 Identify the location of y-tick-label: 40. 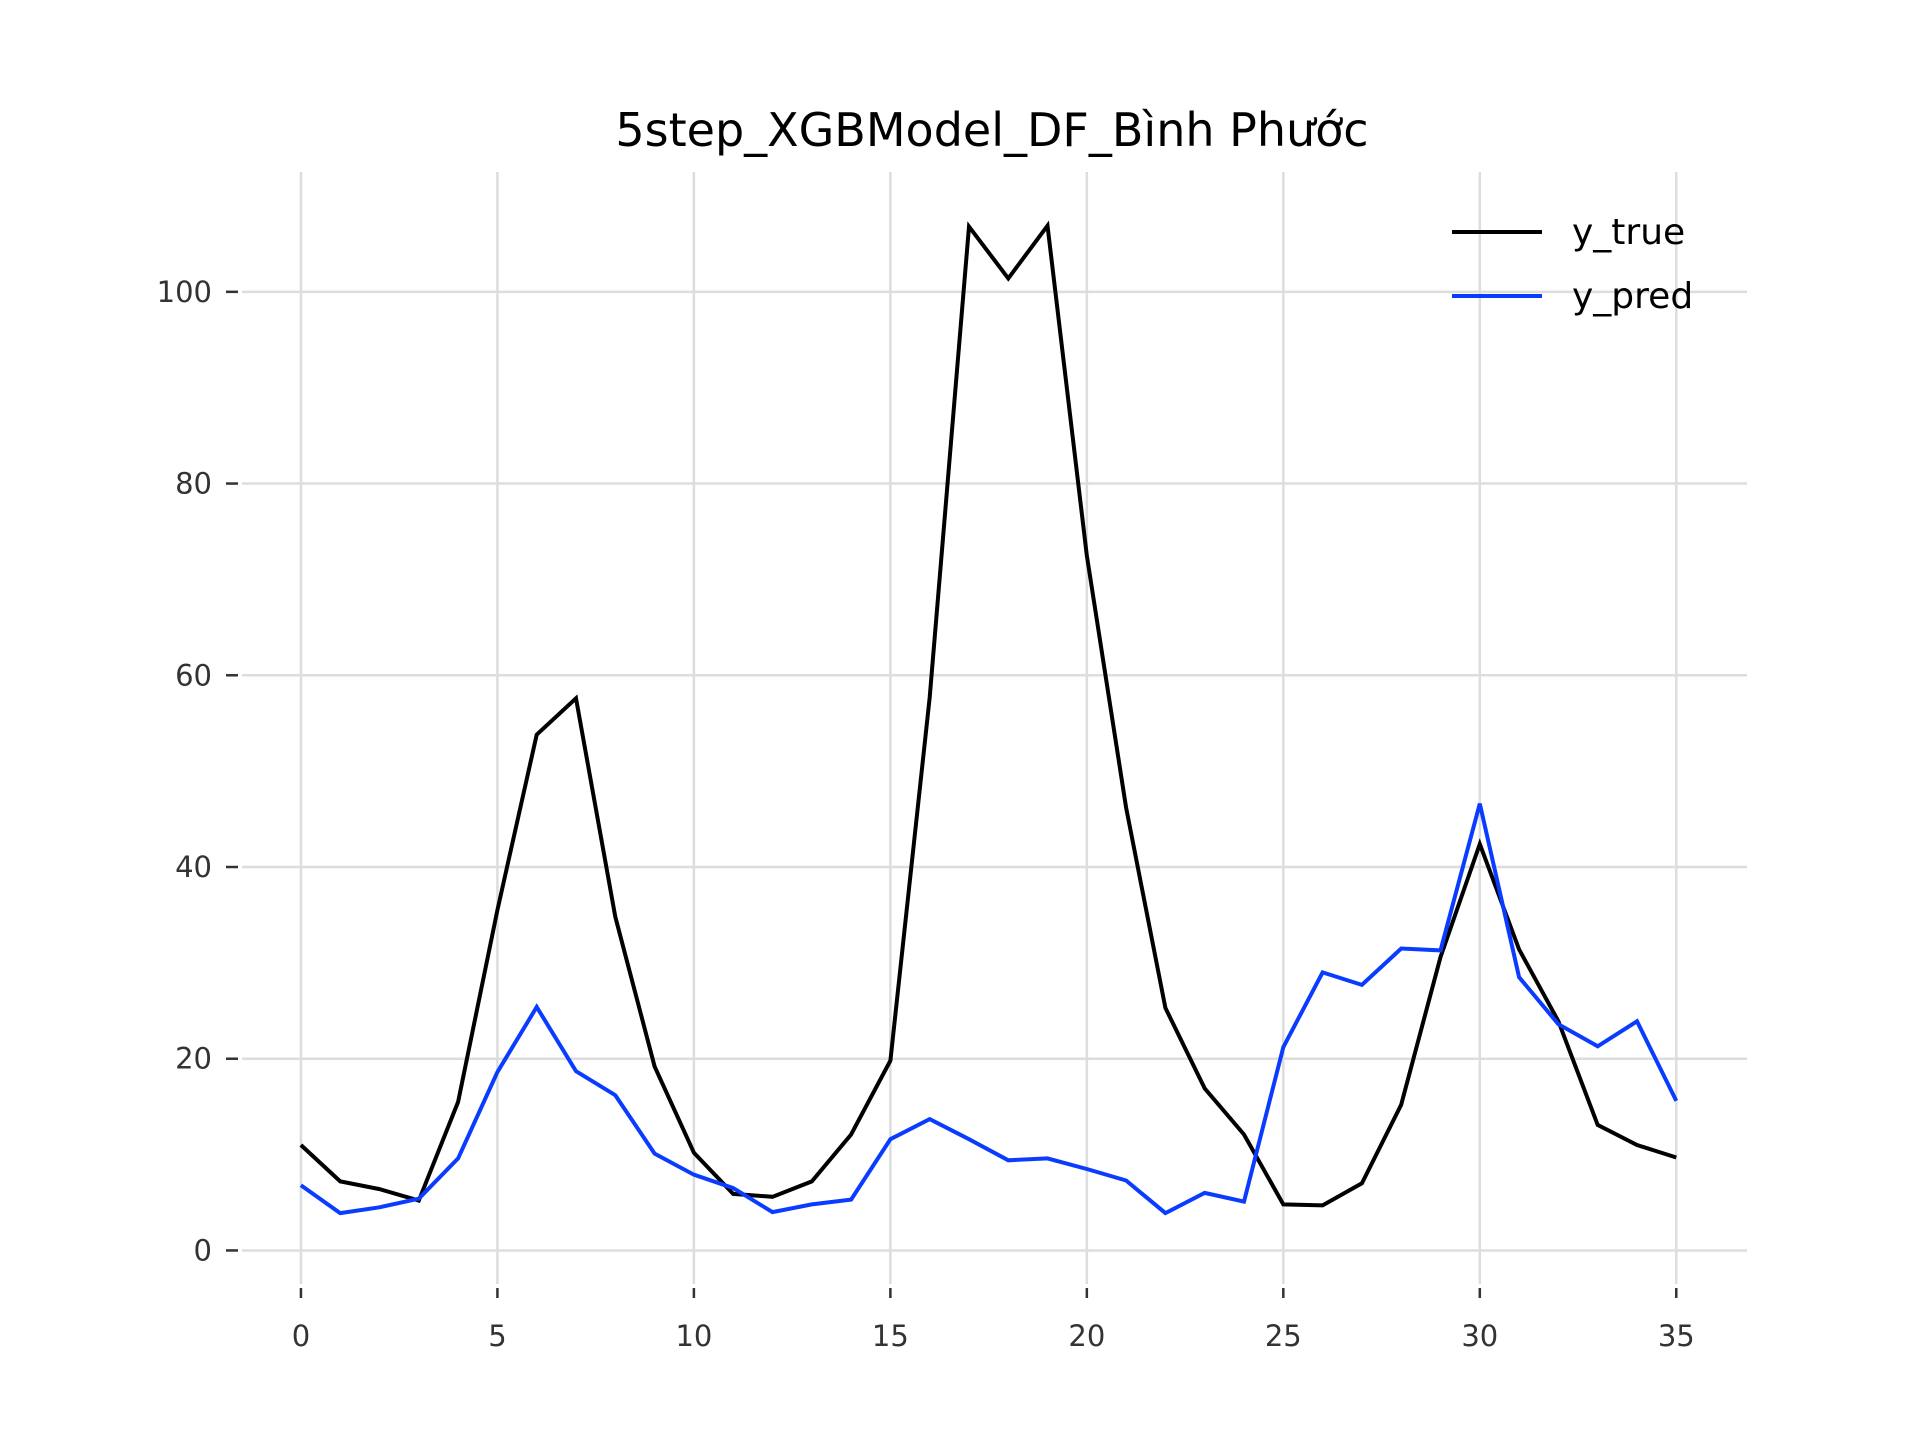
(193, 867).